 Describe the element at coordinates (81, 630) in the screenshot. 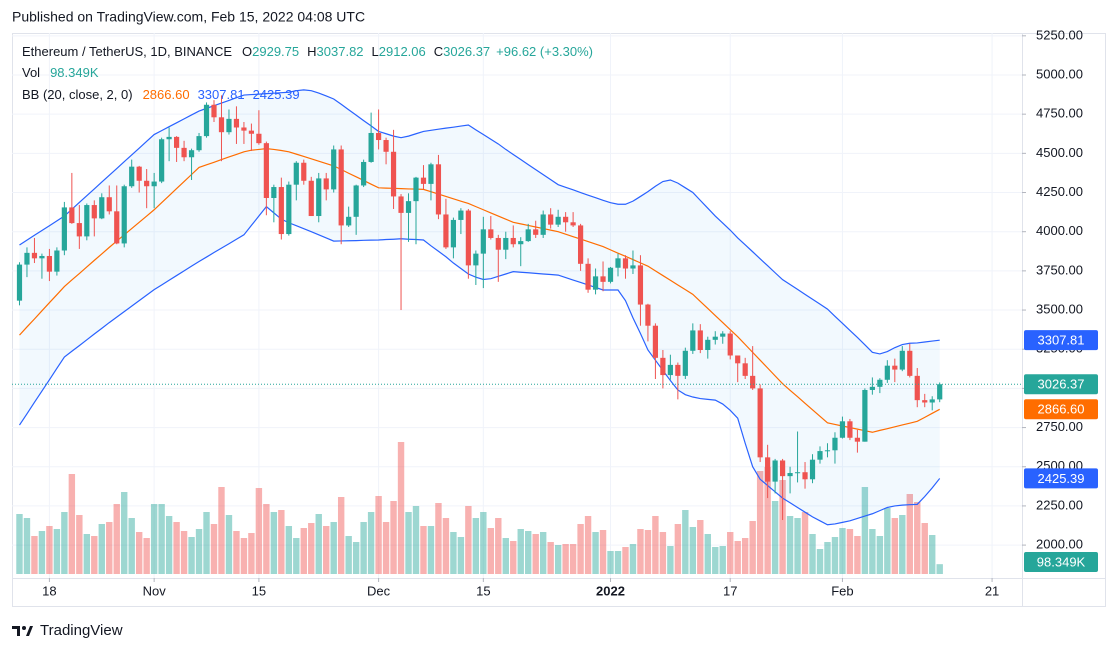

I see `brand-name: TradingView` at that location.